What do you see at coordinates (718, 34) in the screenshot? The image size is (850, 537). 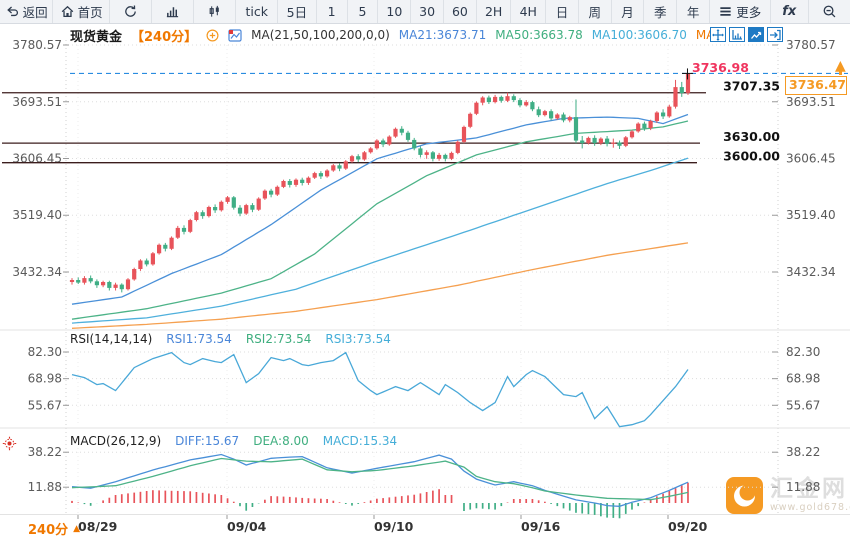 I see `crosshair-move-icon` at bounding box center [718, 34].